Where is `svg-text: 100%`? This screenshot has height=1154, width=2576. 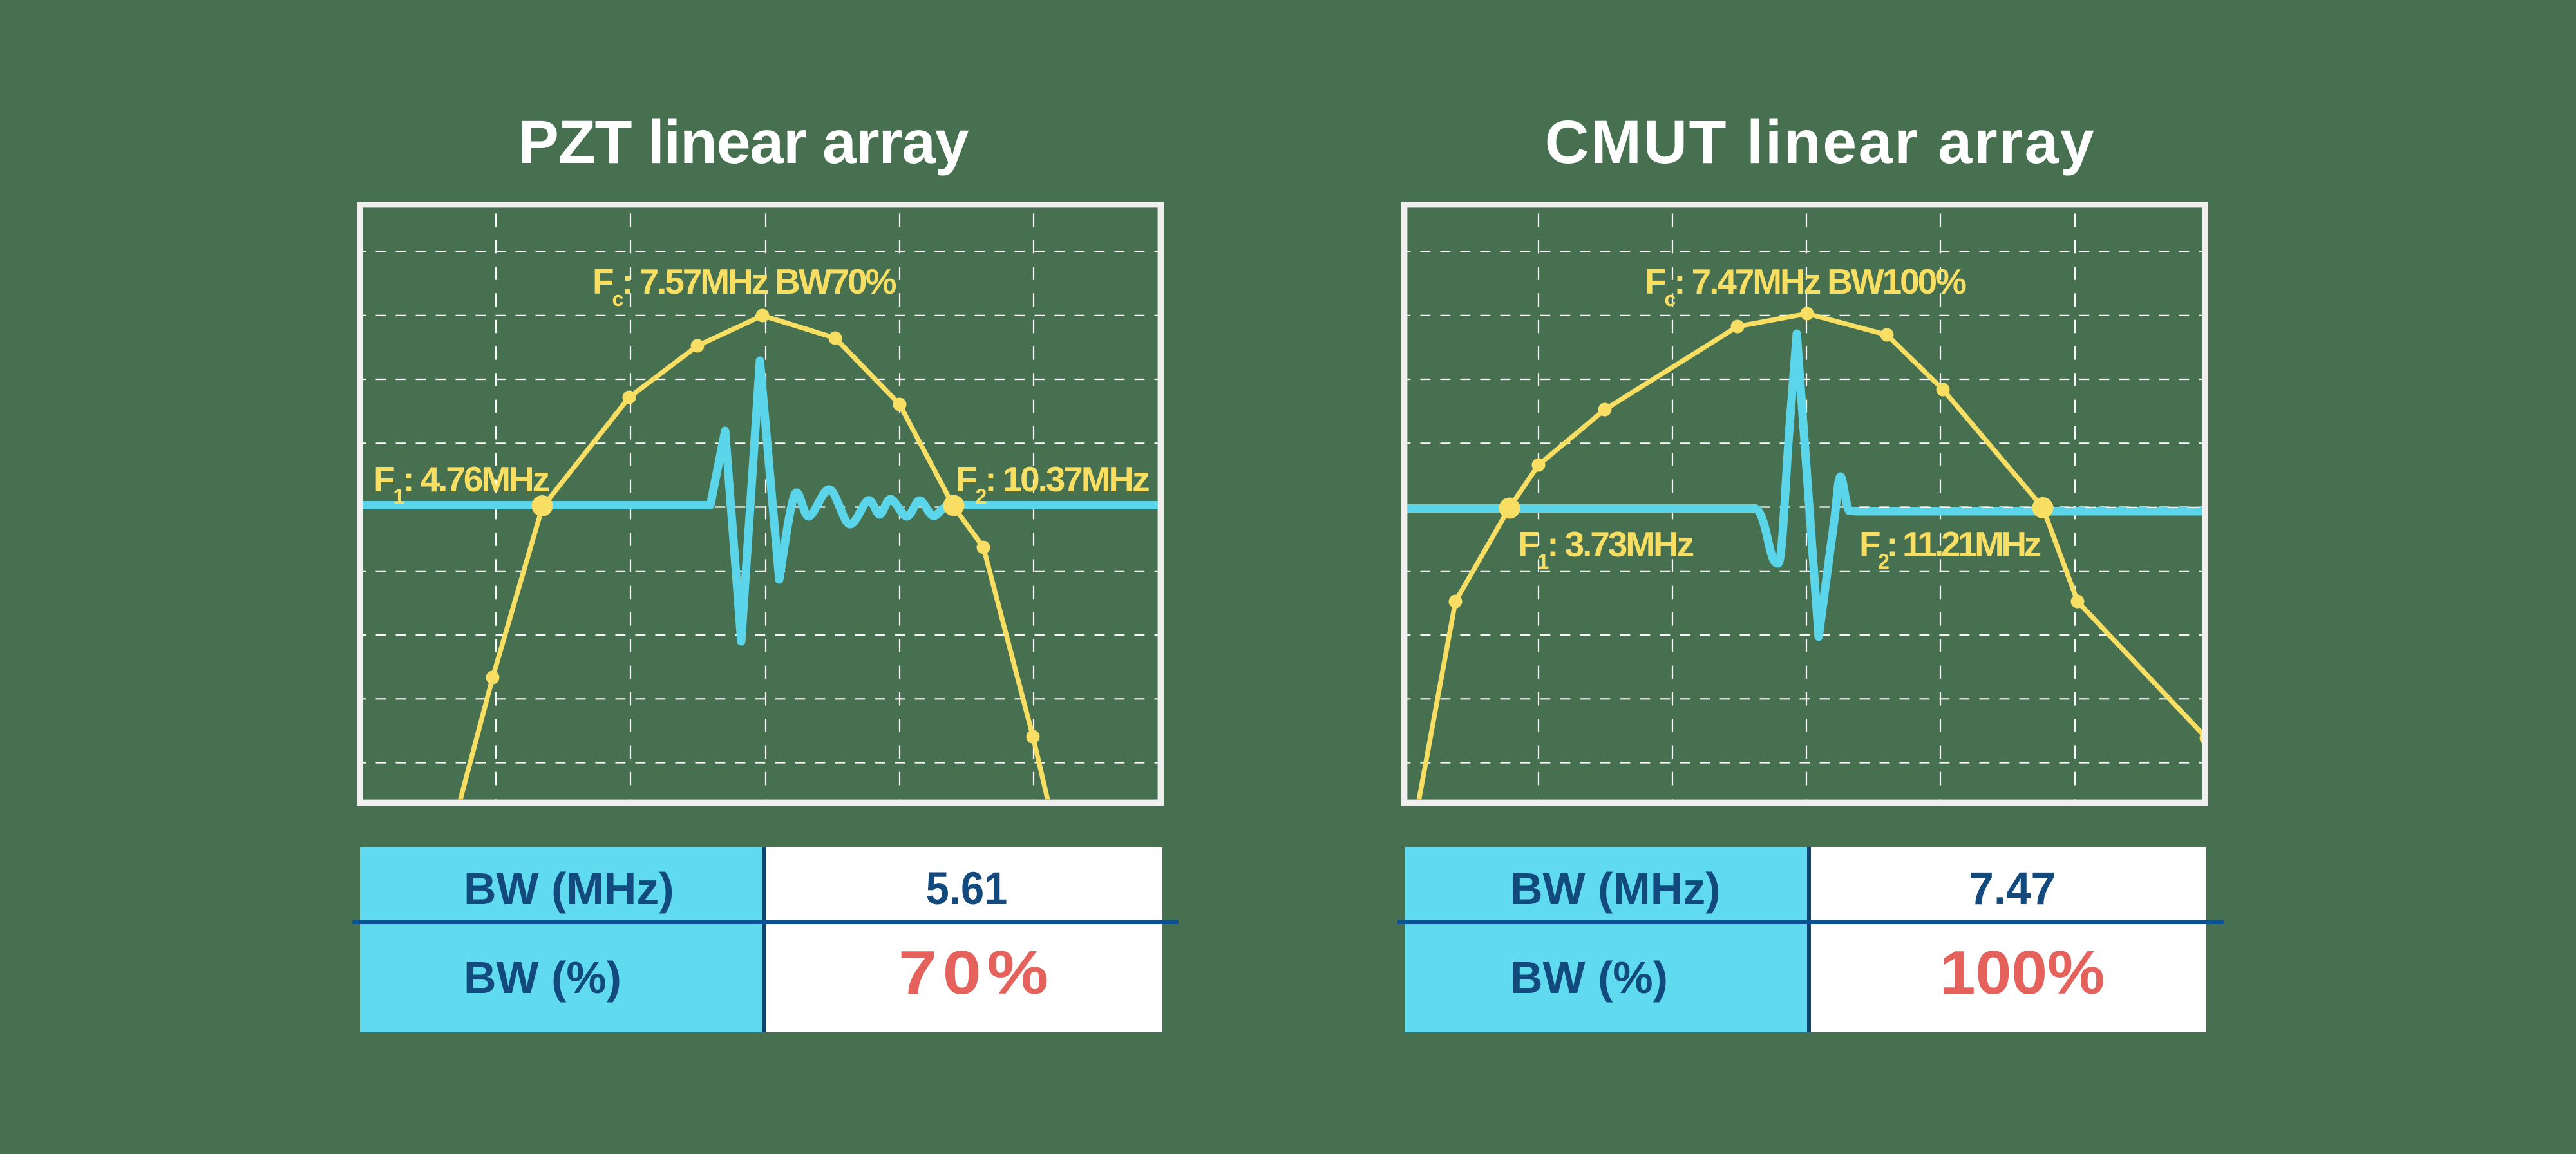 svg-text: 100% is located at coordinates (2022, 972).